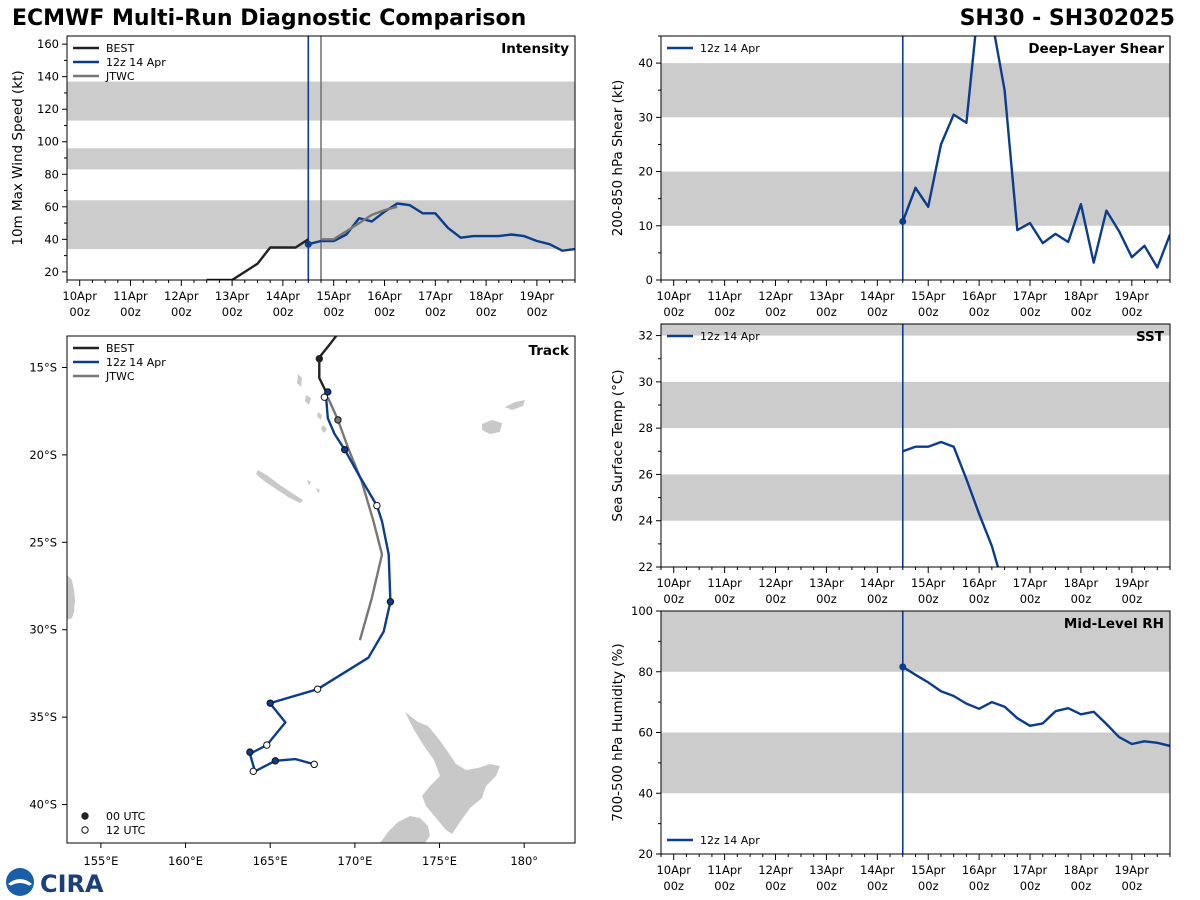  What do you see at coordinates (1030, 296) in the screenshot?
I see `shear-xtick-day: 17Apr` at bounding box center [1030, 296].